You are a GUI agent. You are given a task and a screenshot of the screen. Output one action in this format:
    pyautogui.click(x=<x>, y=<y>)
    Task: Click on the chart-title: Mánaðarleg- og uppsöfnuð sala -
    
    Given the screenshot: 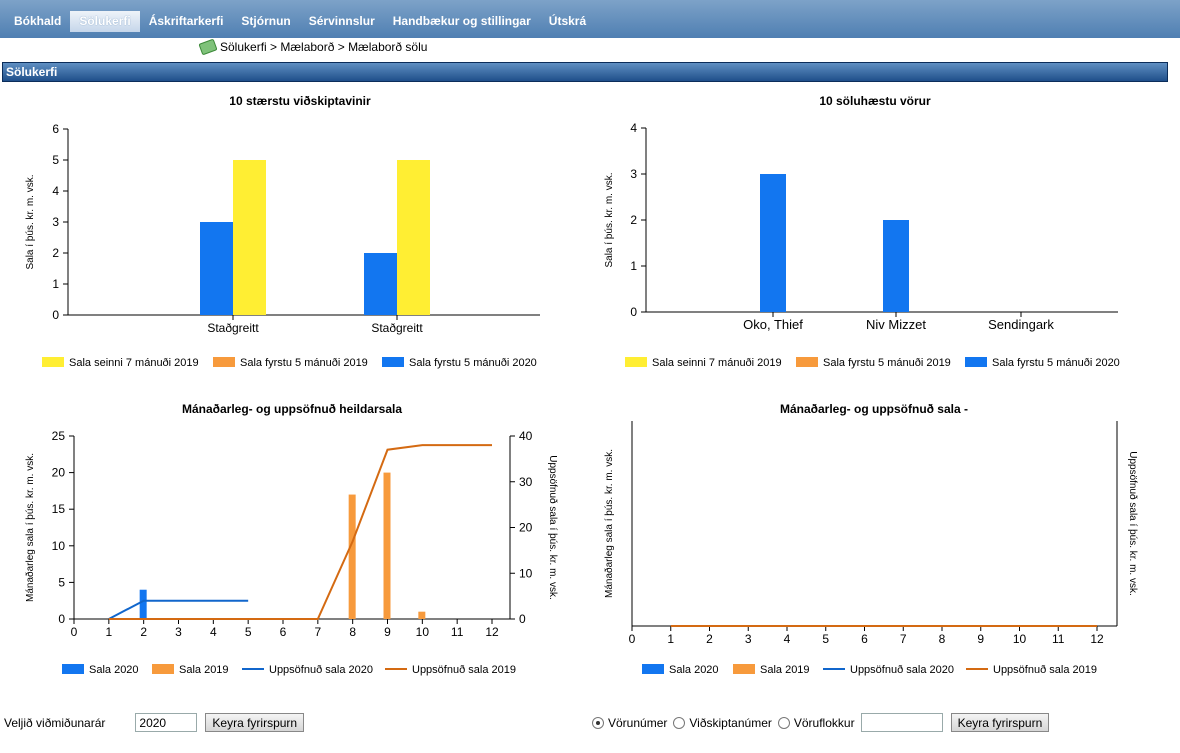 What is the action you would take?
    pyautogui.click(x=874, y=409)
    